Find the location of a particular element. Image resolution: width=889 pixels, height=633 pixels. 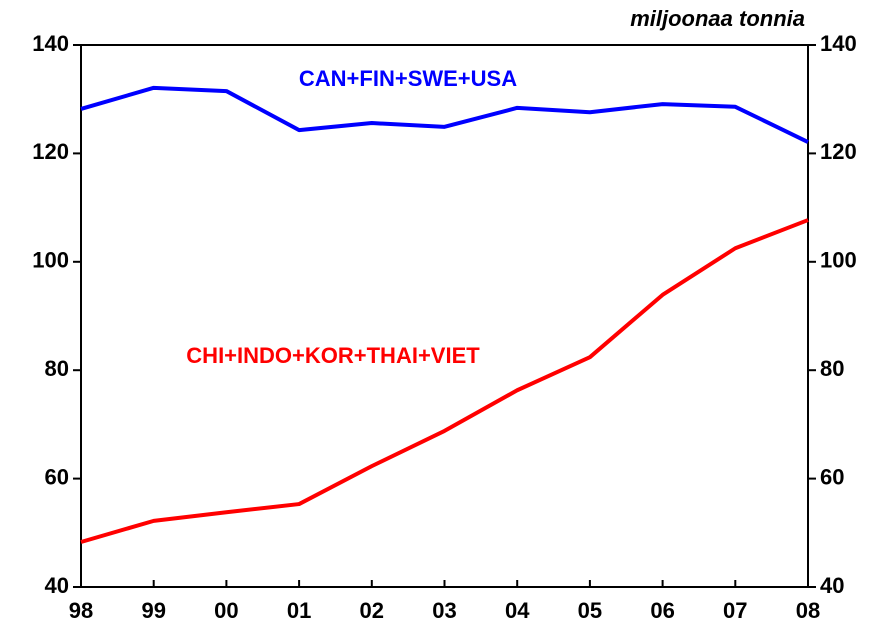

x-tick-label: 03 is located at coordinates (444, 610).